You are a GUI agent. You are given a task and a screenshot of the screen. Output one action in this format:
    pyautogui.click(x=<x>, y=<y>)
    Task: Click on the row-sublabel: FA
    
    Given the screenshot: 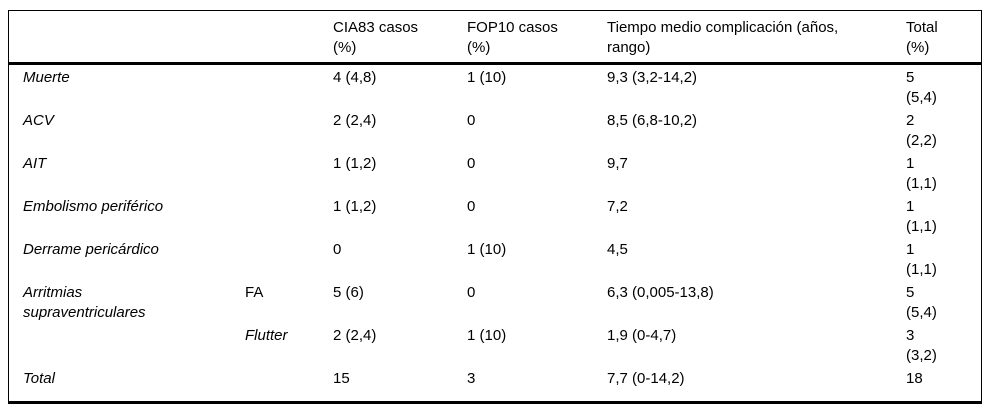 What is the action you would take?
    pyautogui.click(x=254, y=292)
    